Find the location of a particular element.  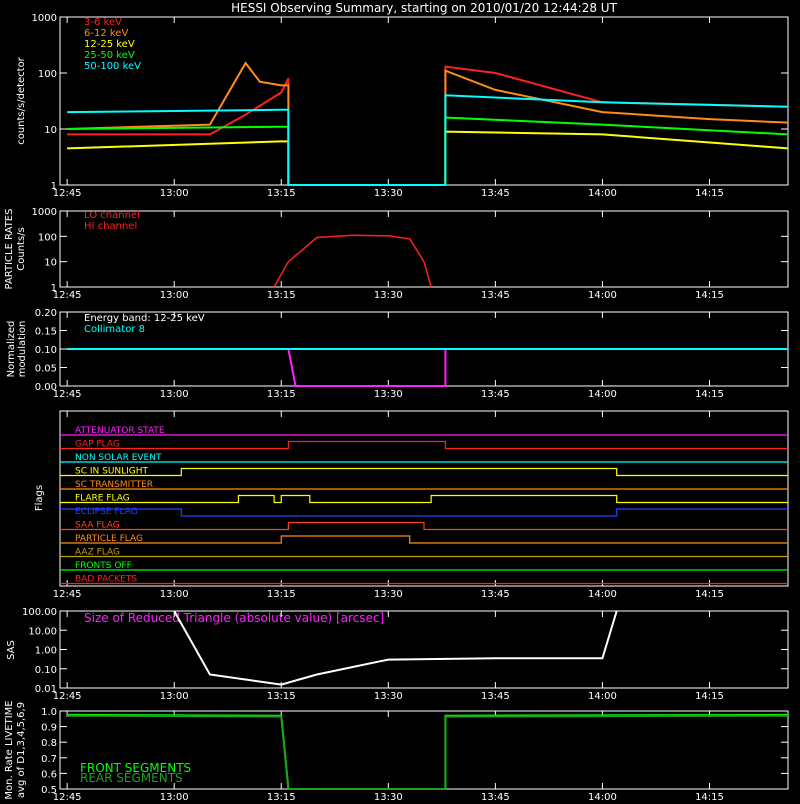

legend-3-6: 3-6 keV is located at coordinates (103, 22).